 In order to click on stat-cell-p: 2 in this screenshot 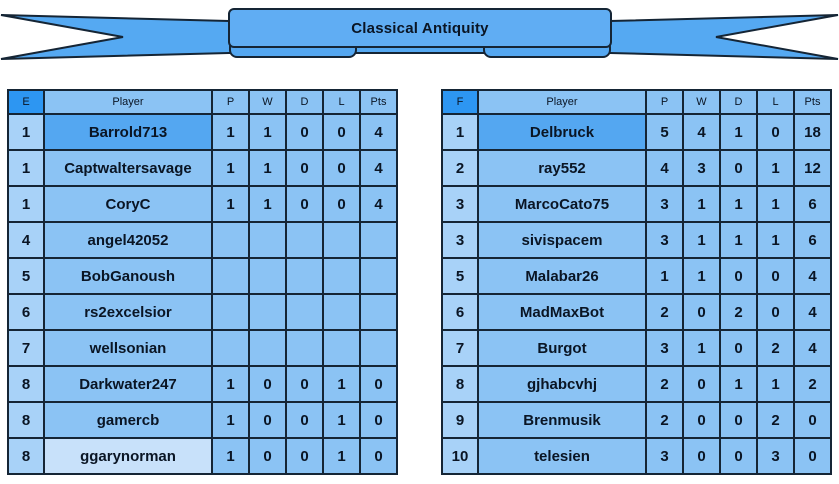, I will do `click(664, 384)`.